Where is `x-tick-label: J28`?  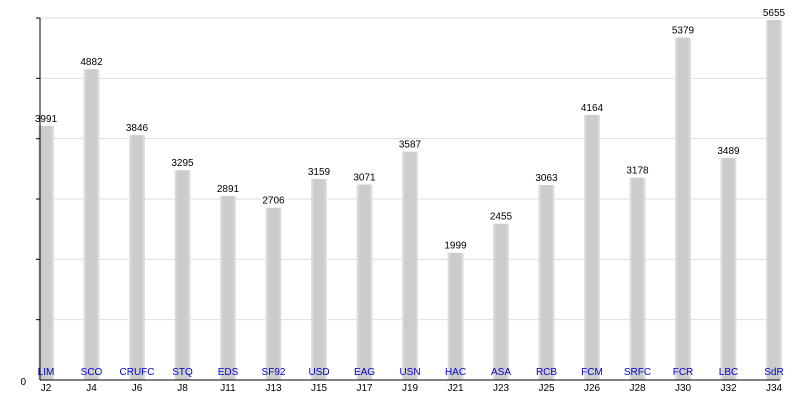 x-tick-label: J28 is located at coordinates (637, 388).